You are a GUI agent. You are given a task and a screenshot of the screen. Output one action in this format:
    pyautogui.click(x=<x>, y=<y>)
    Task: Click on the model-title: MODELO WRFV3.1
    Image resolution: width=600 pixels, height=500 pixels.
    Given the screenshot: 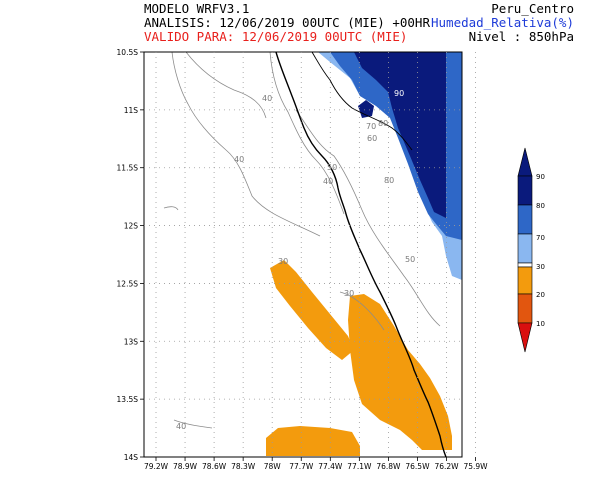 What is the action you would take?
    pyautogui.click(x=197, y=8)
    